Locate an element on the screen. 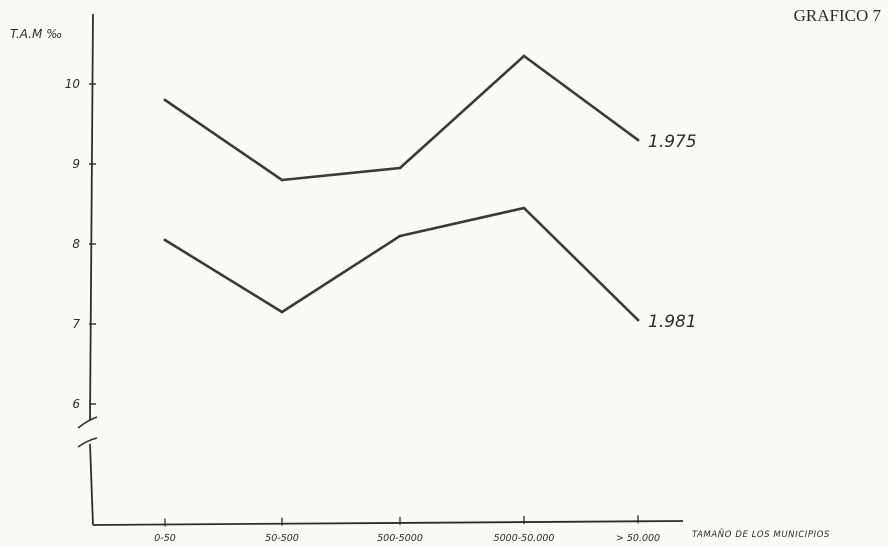  series-line-1981 is located at coordinates (401, 264).